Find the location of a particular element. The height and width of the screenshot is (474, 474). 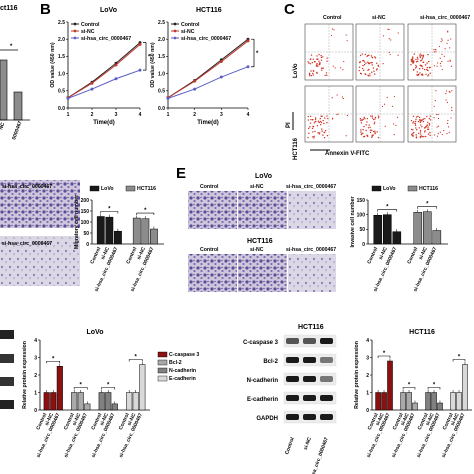

panel-b-letter: B is located at coordinates (45, 9).